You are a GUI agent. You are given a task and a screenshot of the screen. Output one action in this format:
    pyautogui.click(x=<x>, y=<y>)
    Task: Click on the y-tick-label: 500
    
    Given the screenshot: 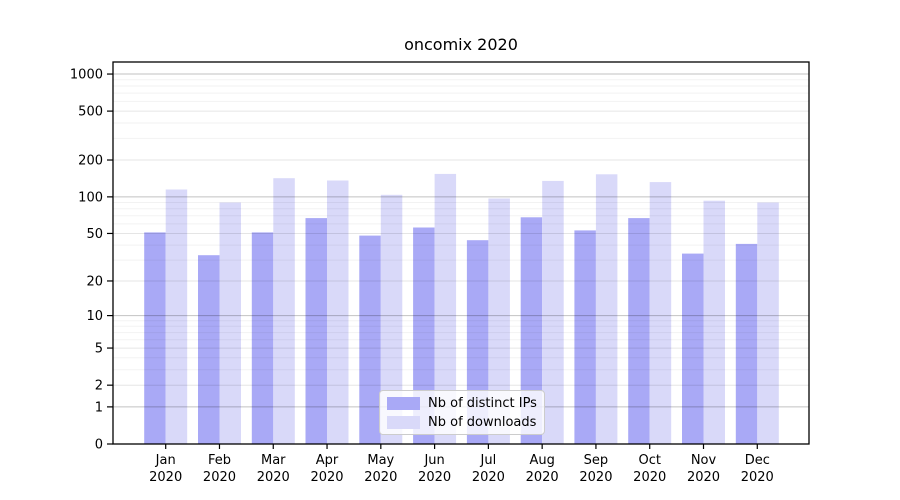 What is the action you would take?
    pyautogui.click(x=90, y=112)
    